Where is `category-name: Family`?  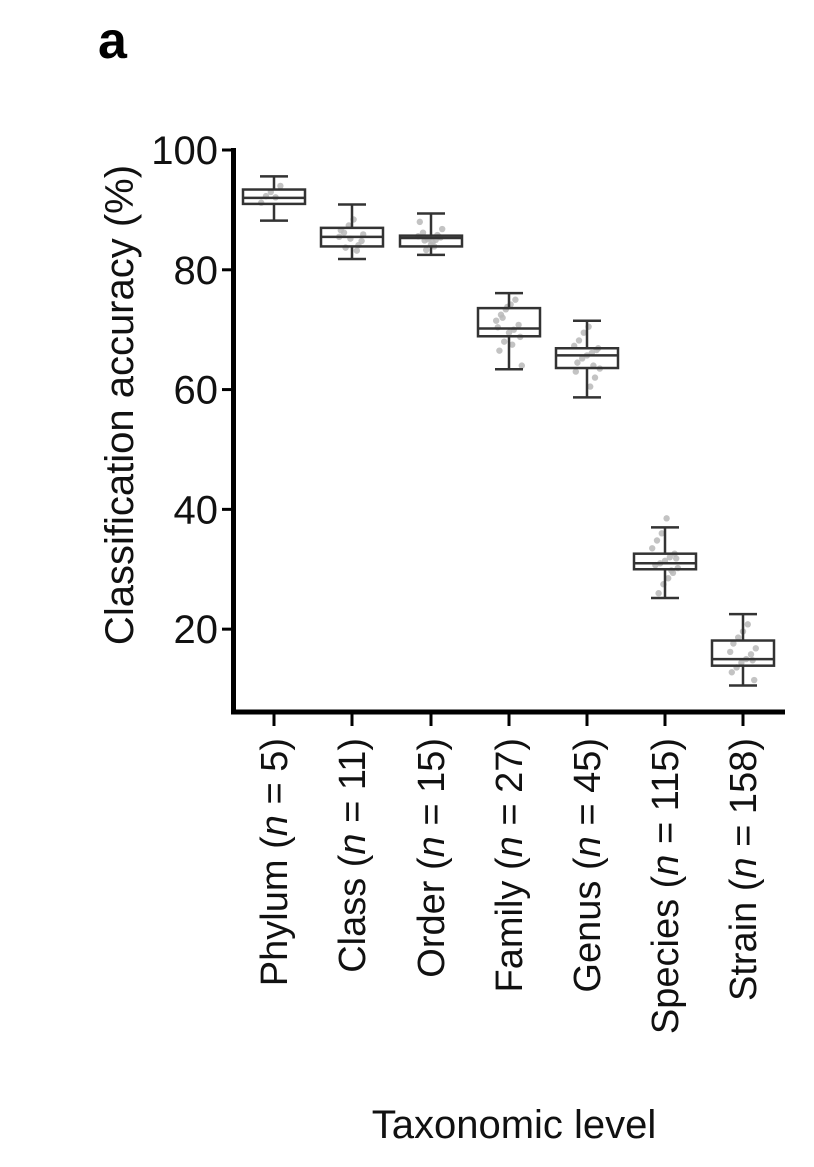
category-name: Family is located at coordinates (510, 931).